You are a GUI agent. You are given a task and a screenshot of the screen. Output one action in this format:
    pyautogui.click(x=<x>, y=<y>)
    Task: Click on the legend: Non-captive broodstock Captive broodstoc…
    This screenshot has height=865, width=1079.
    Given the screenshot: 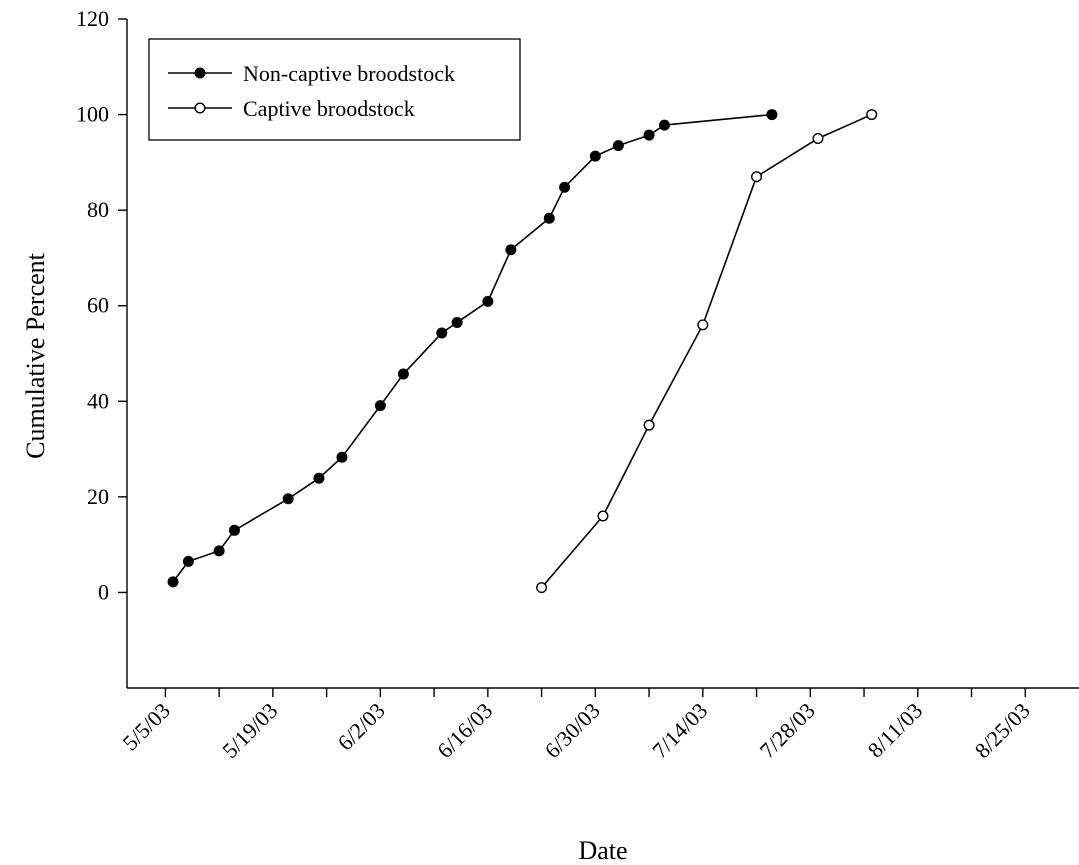 What is the action you would take?
    pyautogui.click(x=334, y=89)
    